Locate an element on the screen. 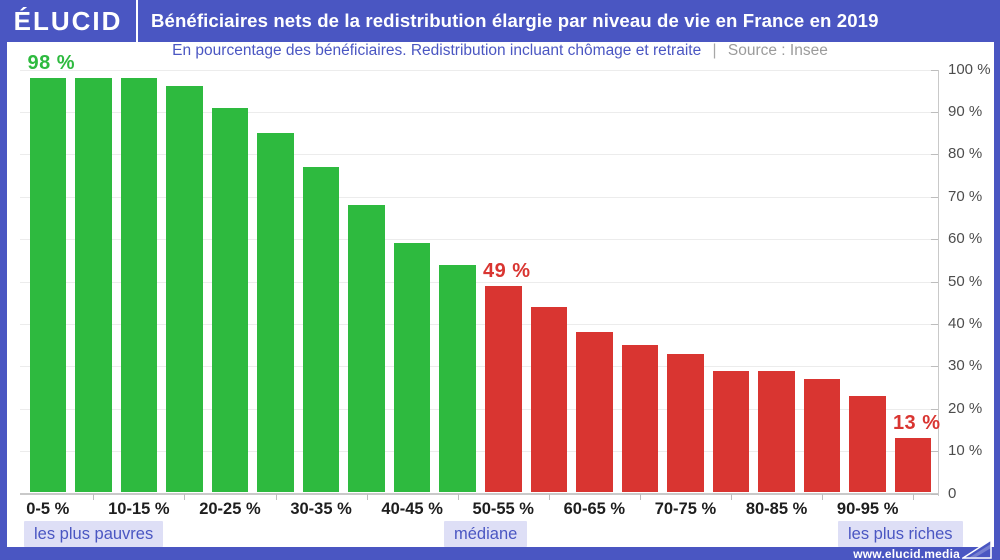 The image size is (1000, 560). y-tick-label: 40 % is located at coordinates (965, 323).